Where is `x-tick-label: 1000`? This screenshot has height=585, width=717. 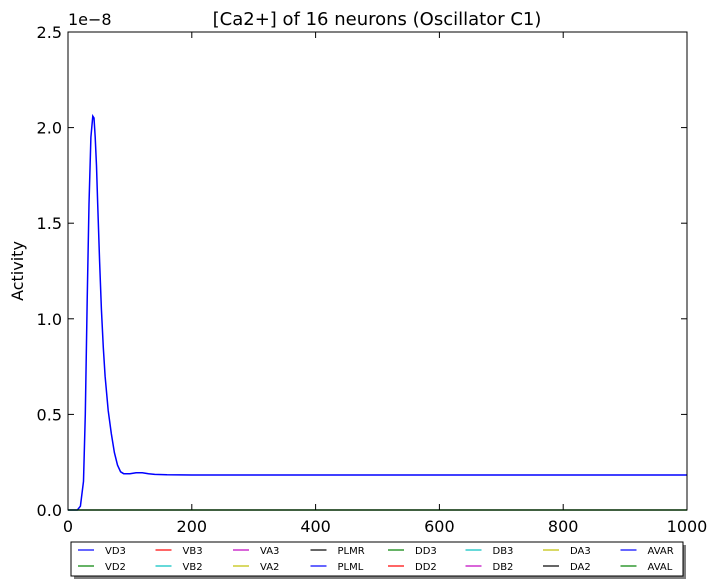 x-tick-label: 1000 is located at coordinates (687, 526).